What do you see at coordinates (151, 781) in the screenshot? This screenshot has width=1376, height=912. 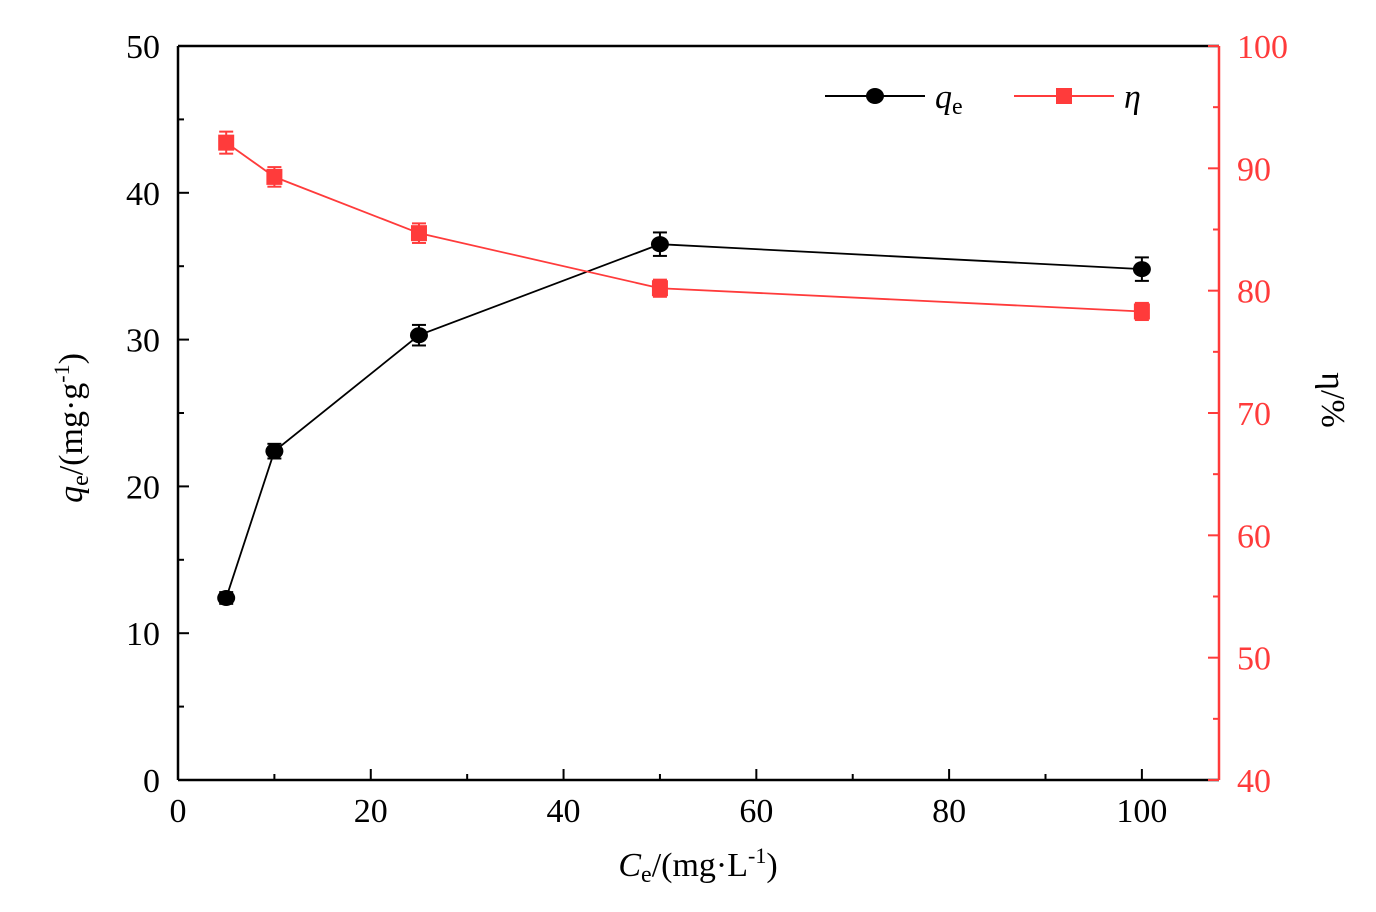 I see `left-y-tick-label: 0` at bounding box center [151, 781].